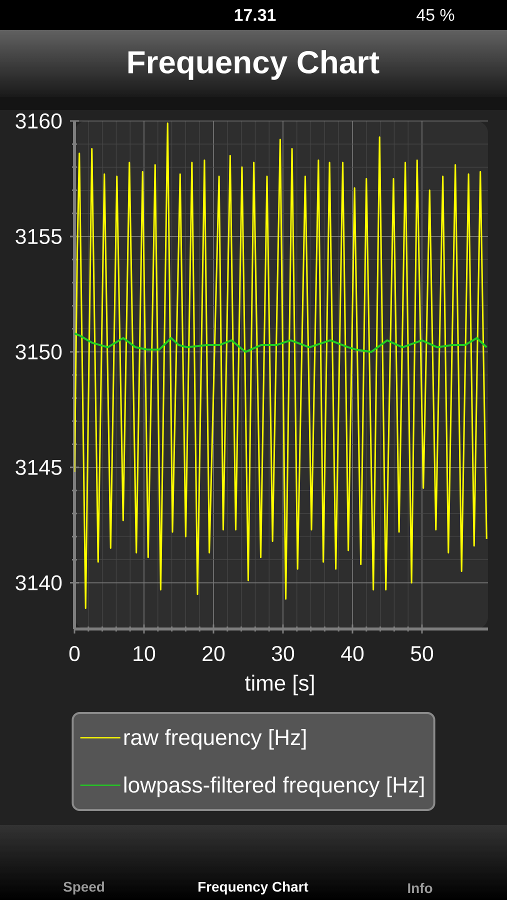  What do you see at coordinates (435, 15) in the screenshot?
I see `text: 45 %` at bounding box center [435, 15].